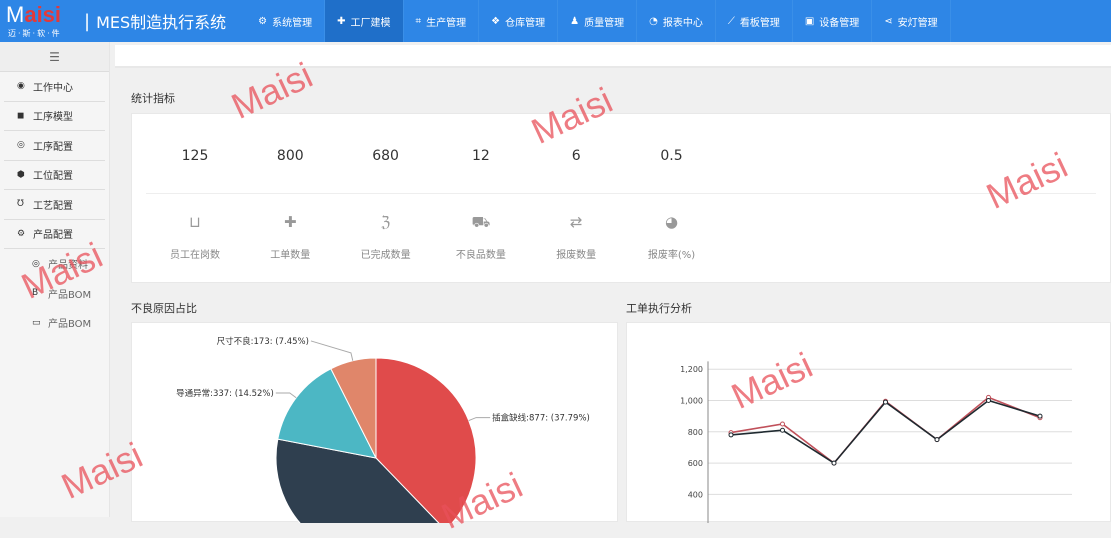 The height and width of the screenshot is (538, 1111). I want to click on stat-label: 员工在岗数, so click(195, 255).